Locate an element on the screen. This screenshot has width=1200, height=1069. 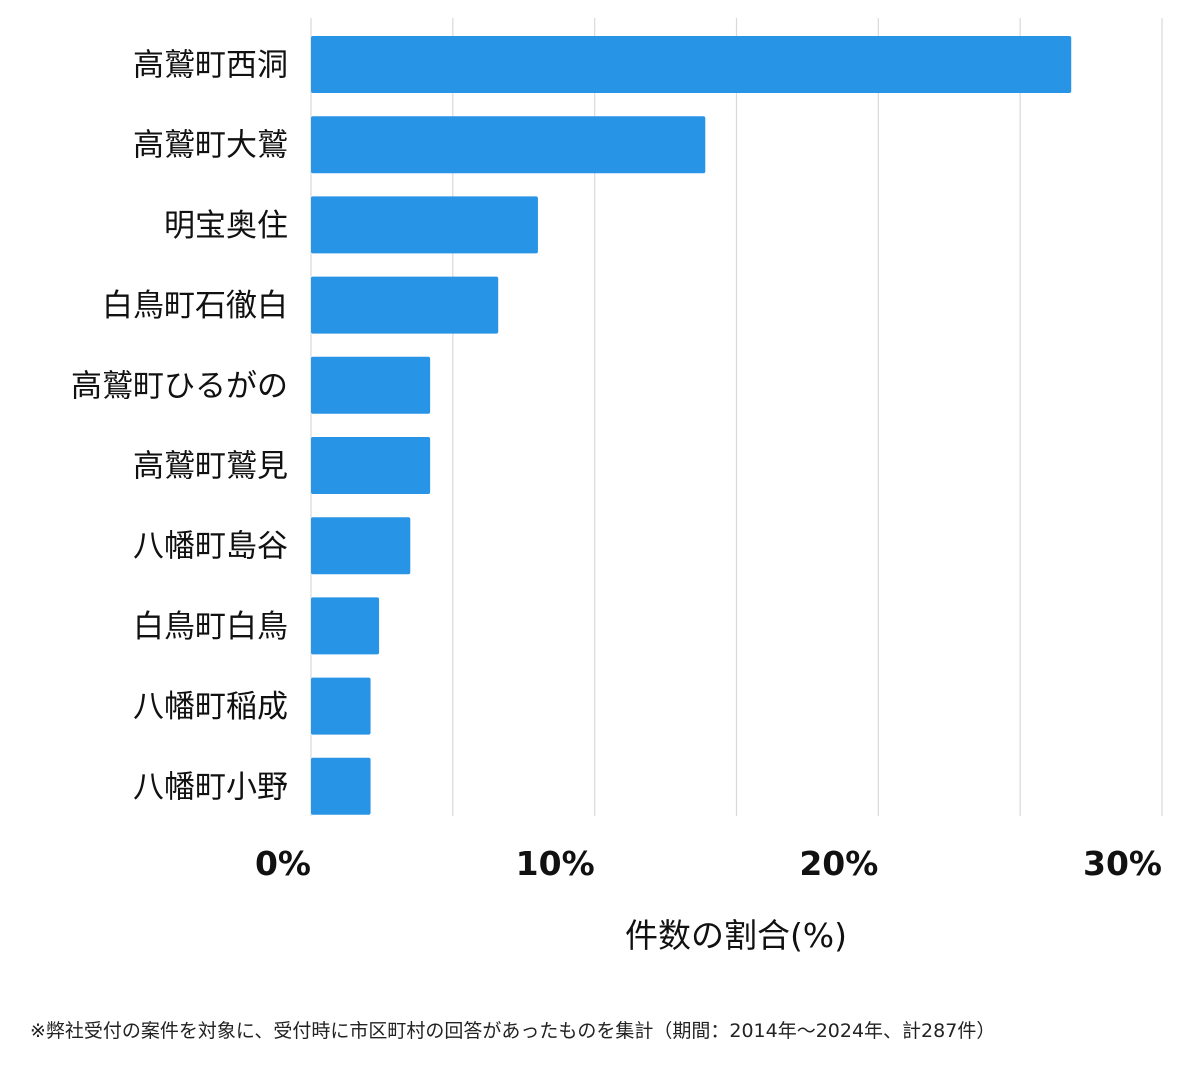
category-label: 高鷲町ひるがの is located at coordinates (179, 386).